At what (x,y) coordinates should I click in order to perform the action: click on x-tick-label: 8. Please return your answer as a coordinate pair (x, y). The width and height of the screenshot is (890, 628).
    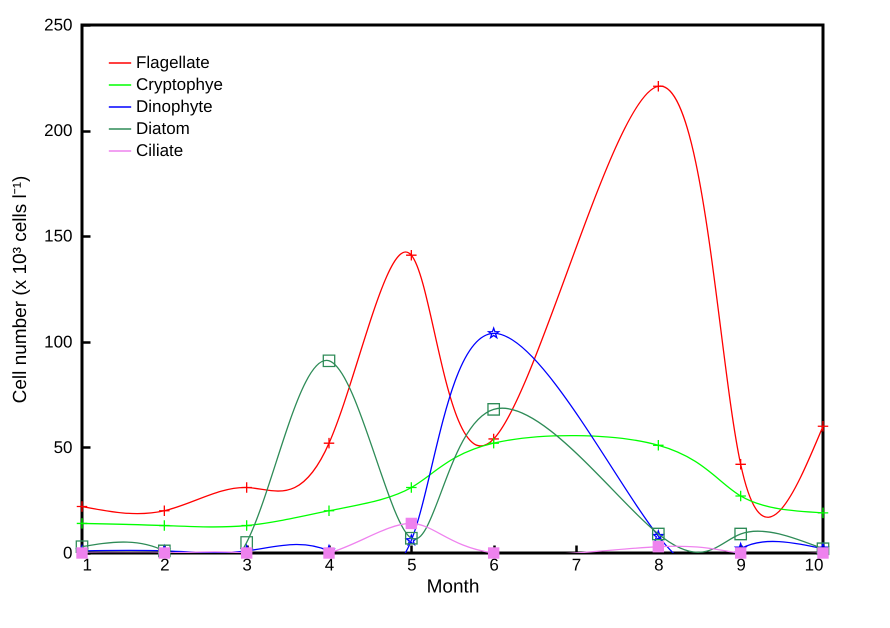
    Looking at the image, I should click on (659, 565).